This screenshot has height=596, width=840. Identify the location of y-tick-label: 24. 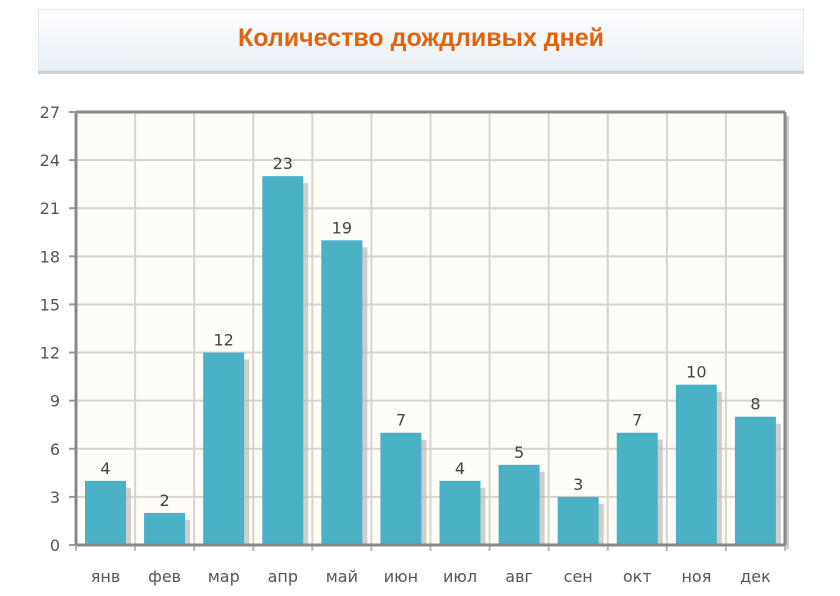
(50, 160).